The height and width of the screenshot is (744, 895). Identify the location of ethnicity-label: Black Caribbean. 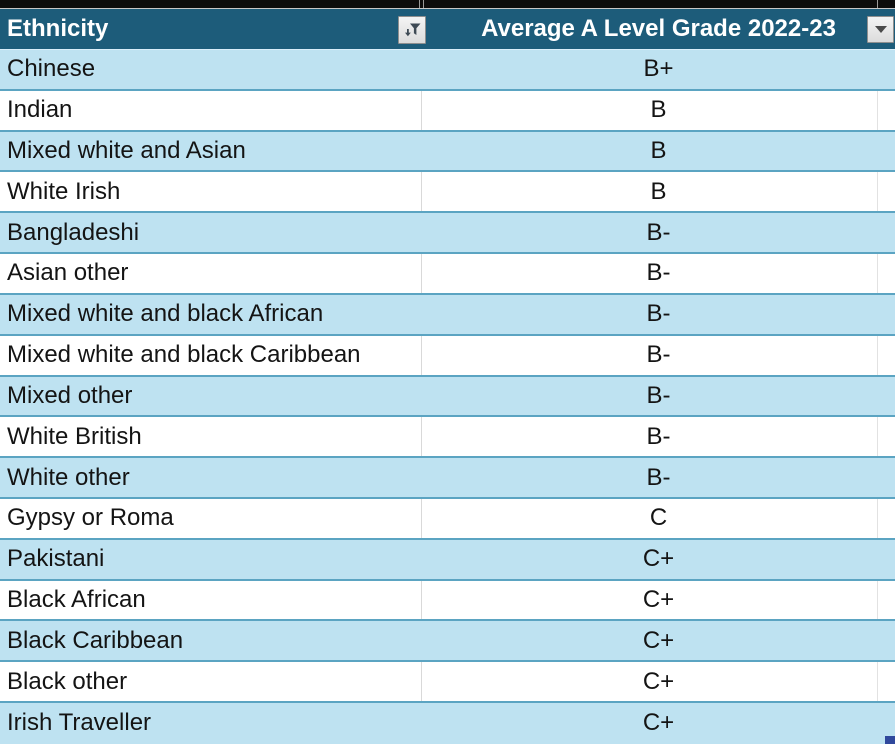
(95, 640).